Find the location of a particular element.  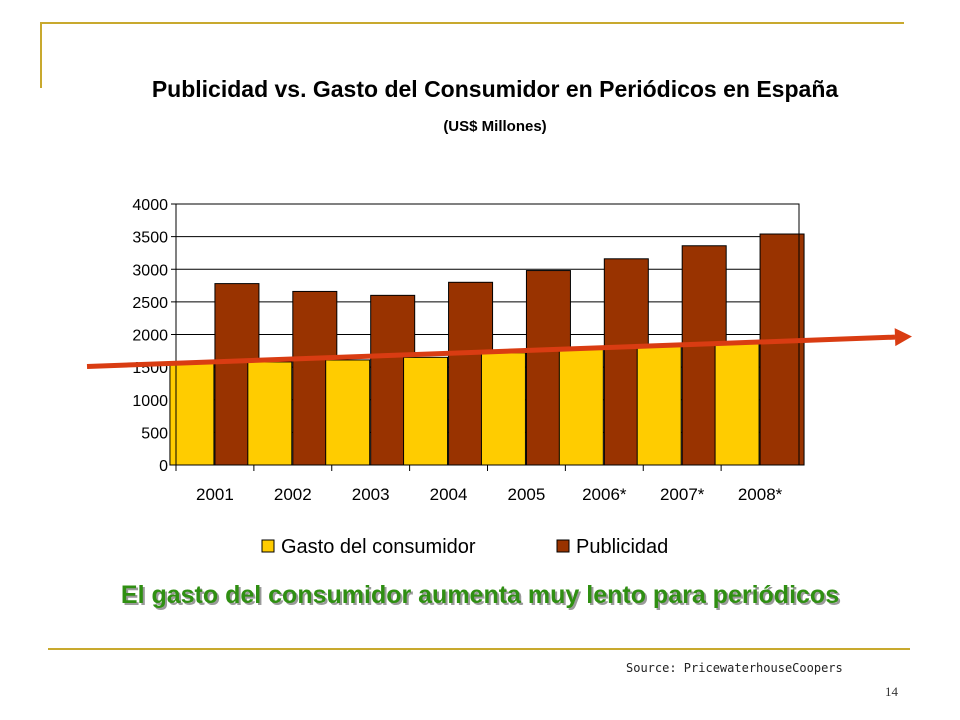

y-tick-label: 3000 is located at coordinates (150, 270).